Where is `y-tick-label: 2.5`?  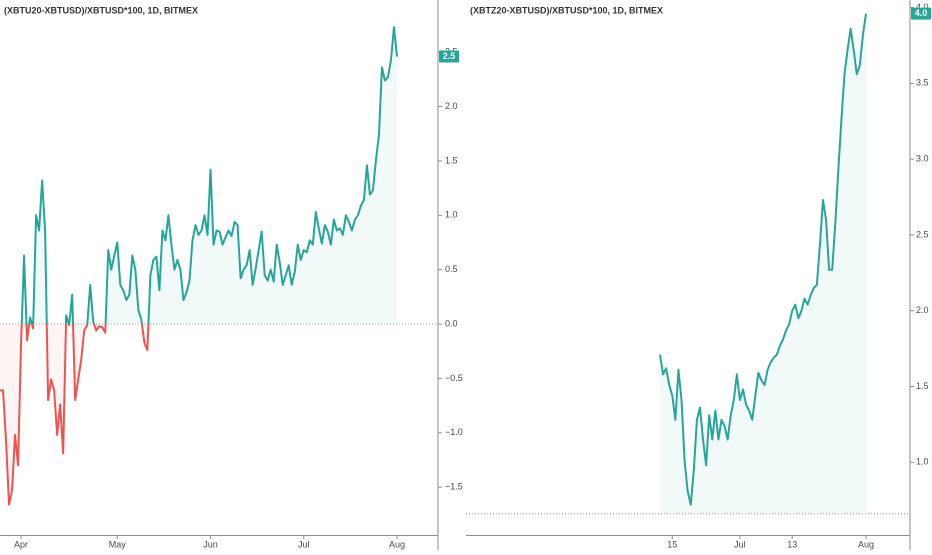 y-tick-label: 2.5 is located at coordinates (922, 234).